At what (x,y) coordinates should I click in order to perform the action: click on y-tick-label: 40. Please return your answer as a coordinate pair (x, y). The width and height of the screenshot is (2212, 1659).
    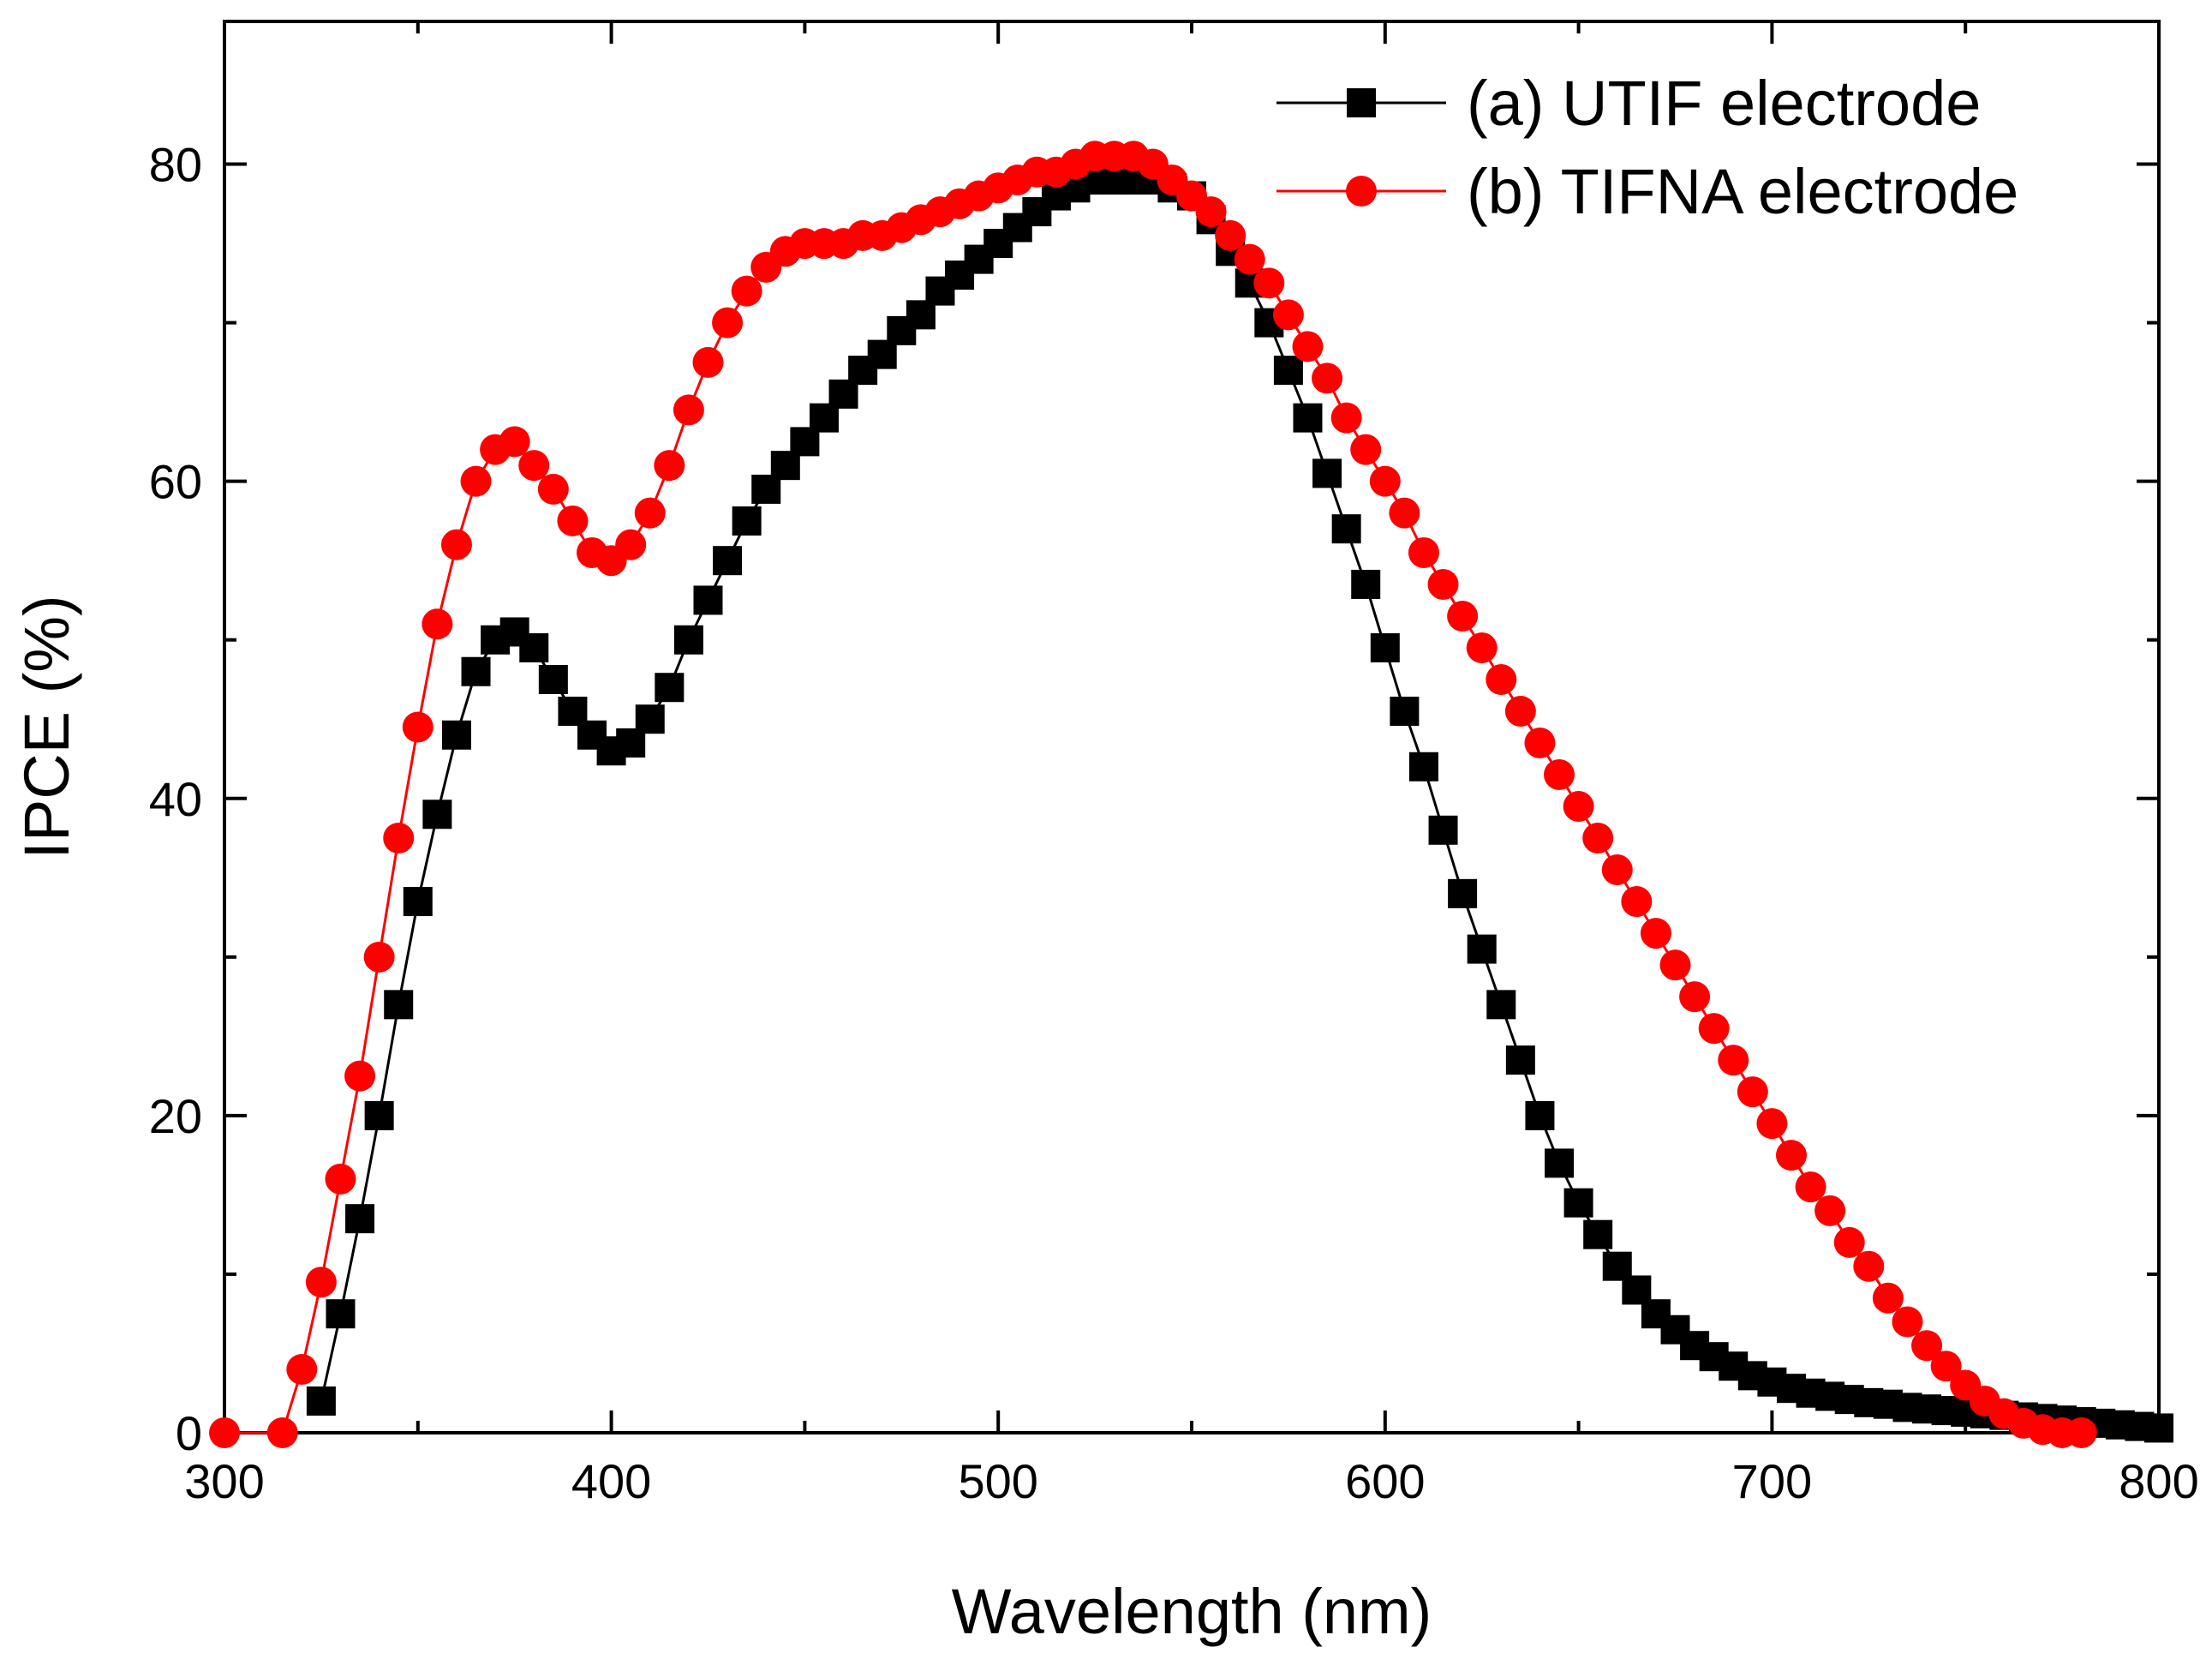
    Looking at the image, I should click on (175, 799).